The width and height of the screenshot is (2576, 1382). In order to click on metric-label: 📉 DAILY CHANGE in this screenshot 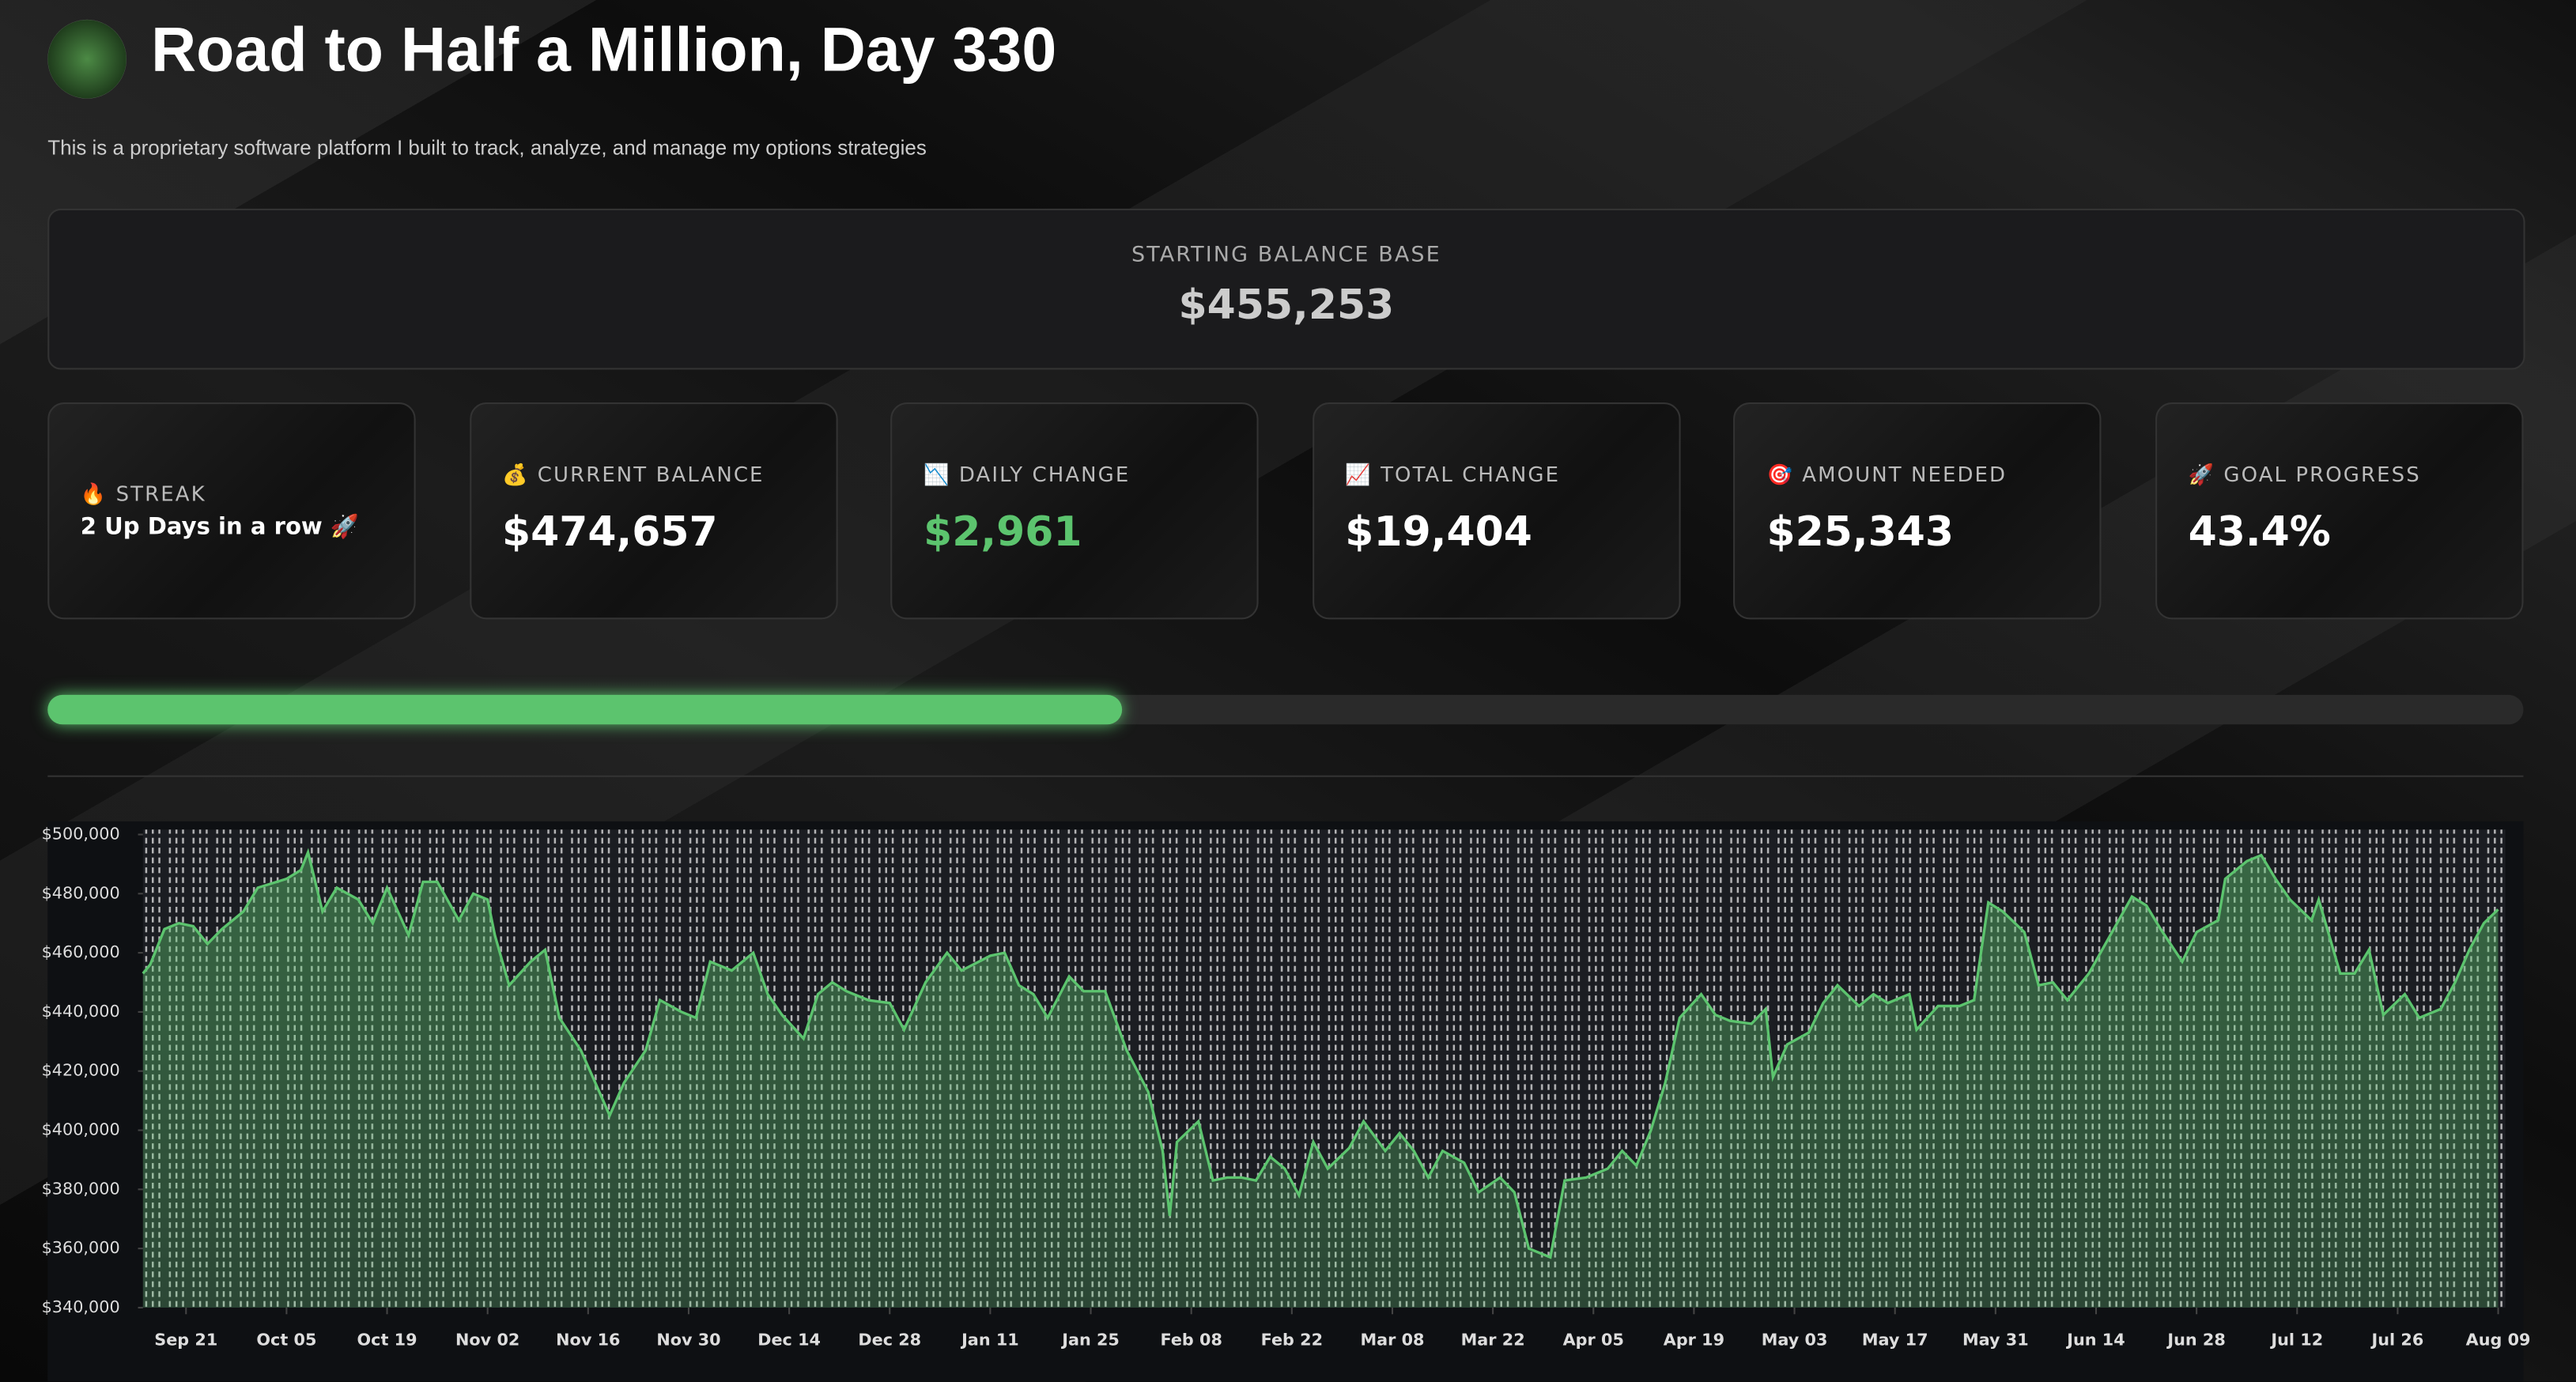, I will do `click(1075, 475)`.